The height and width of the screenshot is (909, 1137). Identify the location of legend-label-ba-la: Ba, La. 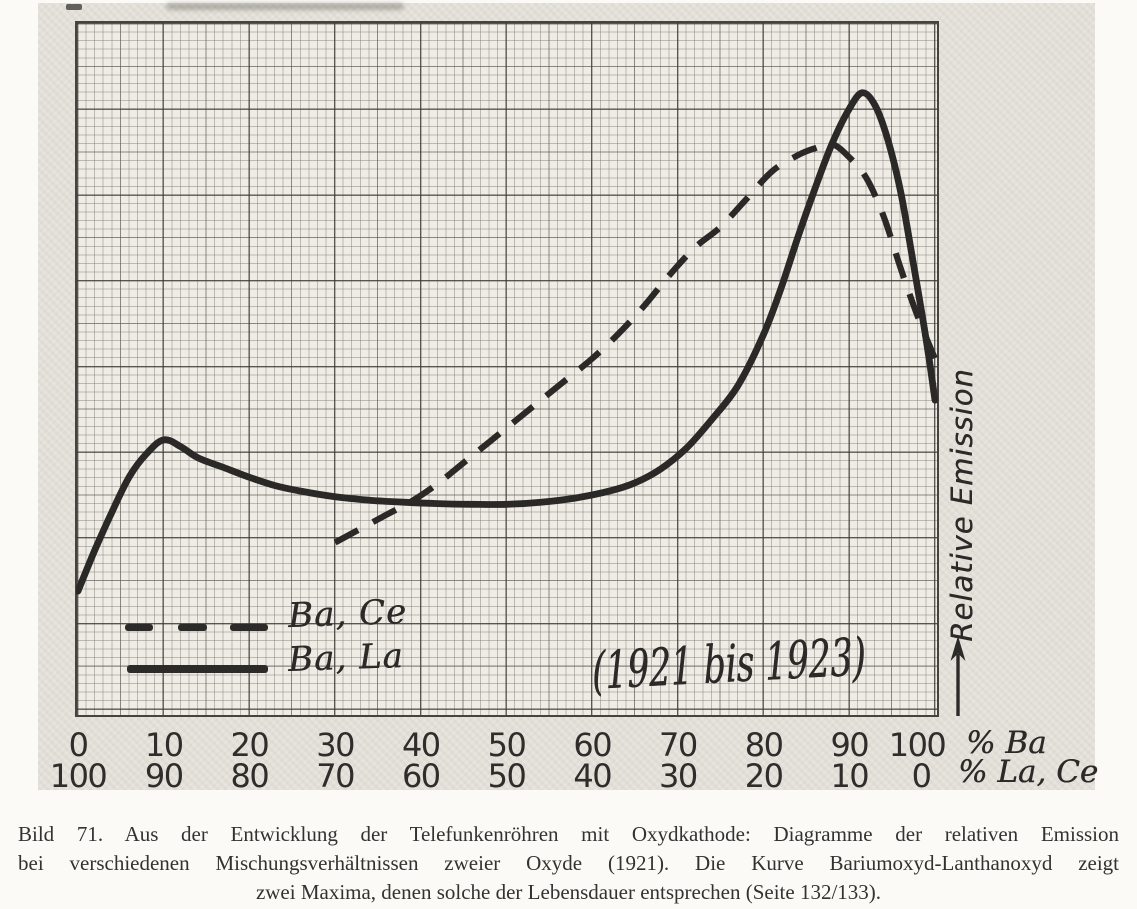
(346, 658).